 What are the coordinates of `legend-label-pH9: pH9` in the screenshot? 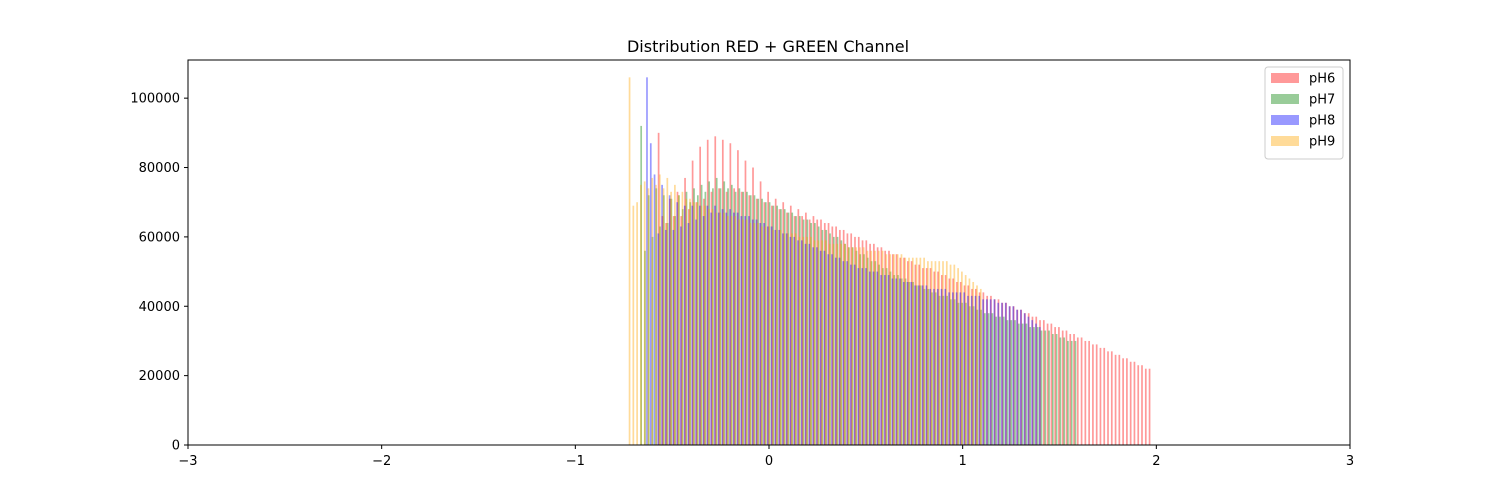 It's located at (1322, 142).